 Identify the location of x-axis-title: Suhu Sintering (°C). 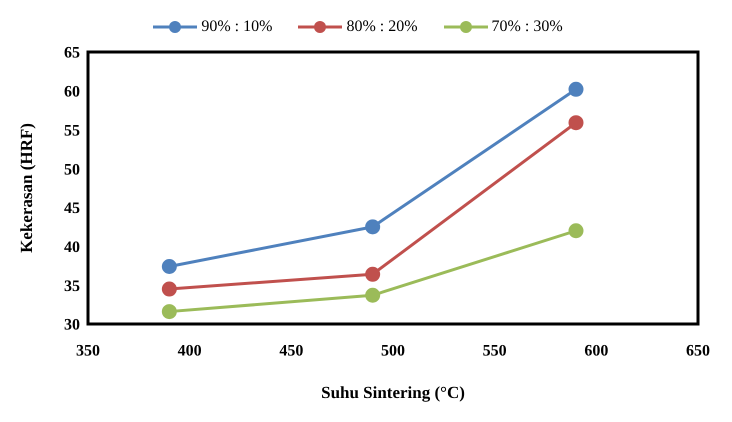
(393, 392).